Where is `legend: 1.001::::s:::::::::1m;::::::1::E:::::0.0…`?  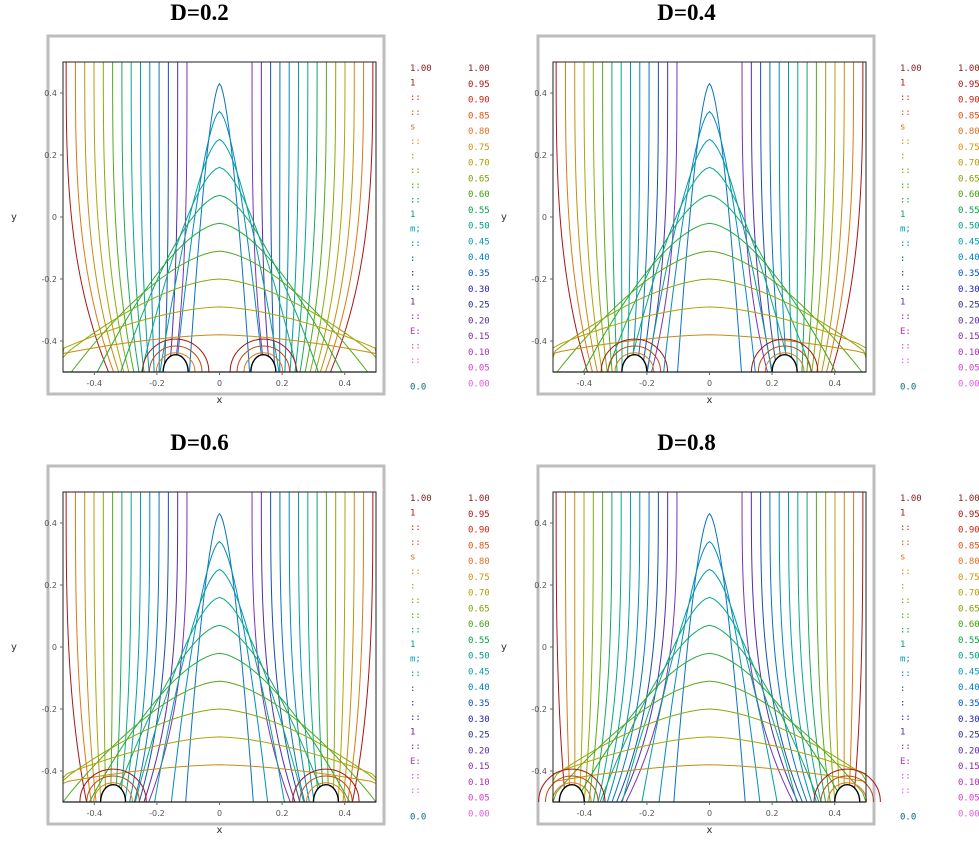
legend: 1.001::::s:::::::::1m;::::::1::E:::::0.0… is located at coordinates (450, 228).